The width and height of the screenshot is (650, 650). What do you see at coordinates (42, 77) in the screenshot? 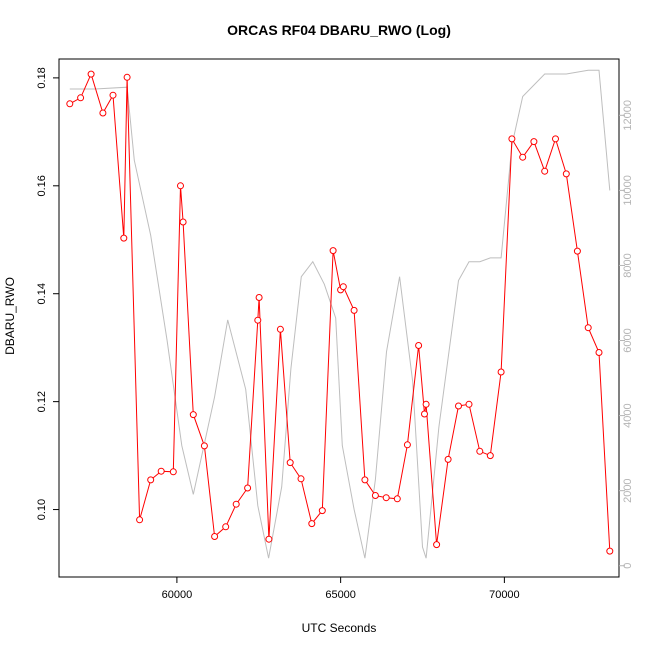
I see `y-tick-label: 0.18` at bounding box center [42, 77].